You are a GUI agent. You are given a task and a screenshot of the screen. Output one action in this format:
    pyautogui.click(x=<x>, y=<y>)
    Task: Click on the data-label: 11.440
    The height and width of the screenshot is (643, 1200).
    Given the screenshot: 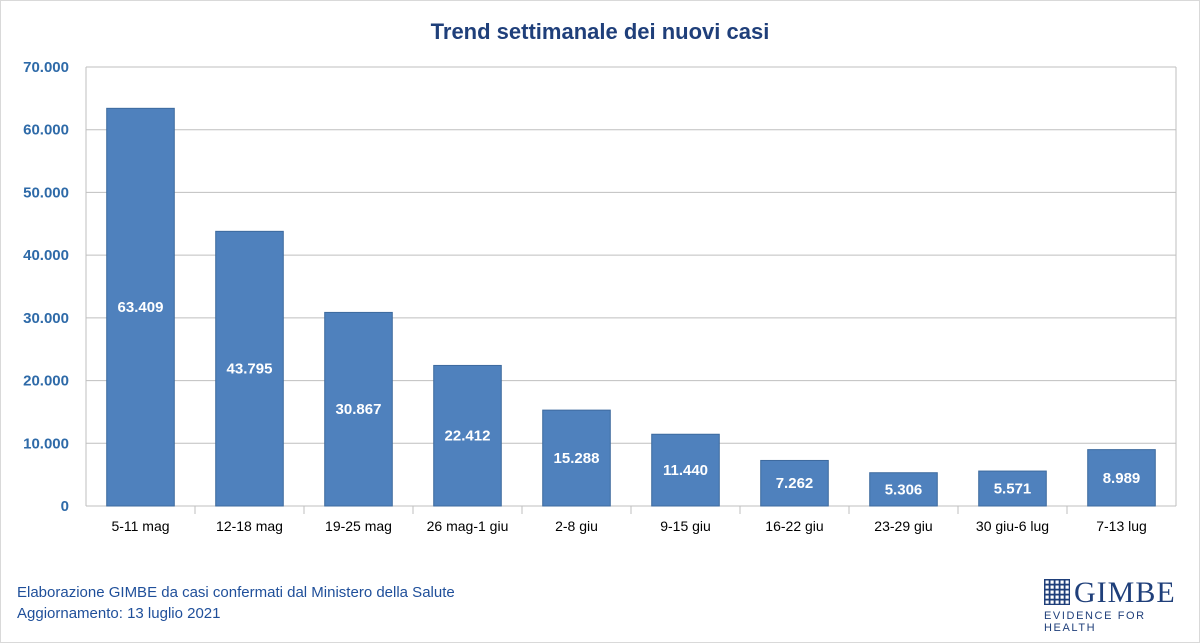 What is the action you would take?
    pyautogui.click(x=685, y=470)
    